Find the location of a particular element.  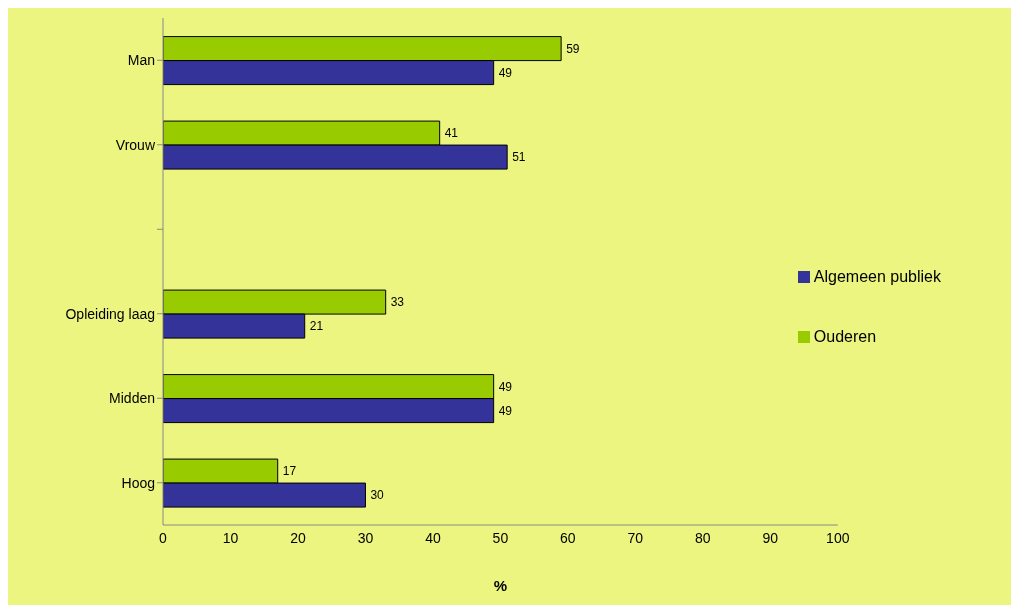

x-tick-label: 30 is located at coordinates (365, 537).